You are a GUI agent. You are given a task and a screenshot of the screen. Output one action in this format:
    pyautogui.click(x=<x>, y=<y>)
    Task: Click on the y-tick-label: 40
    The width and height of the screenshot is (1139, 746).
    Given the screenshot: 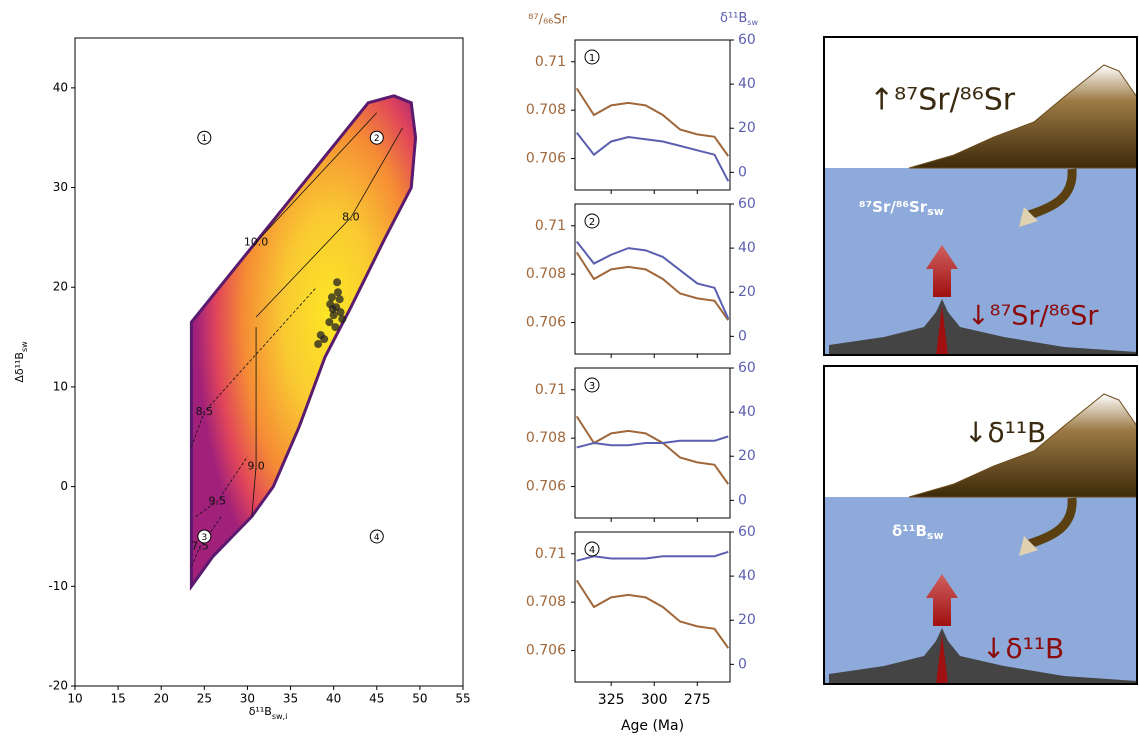 What is the action you would take?
    pyautogui.click(x=60, y=87)
    